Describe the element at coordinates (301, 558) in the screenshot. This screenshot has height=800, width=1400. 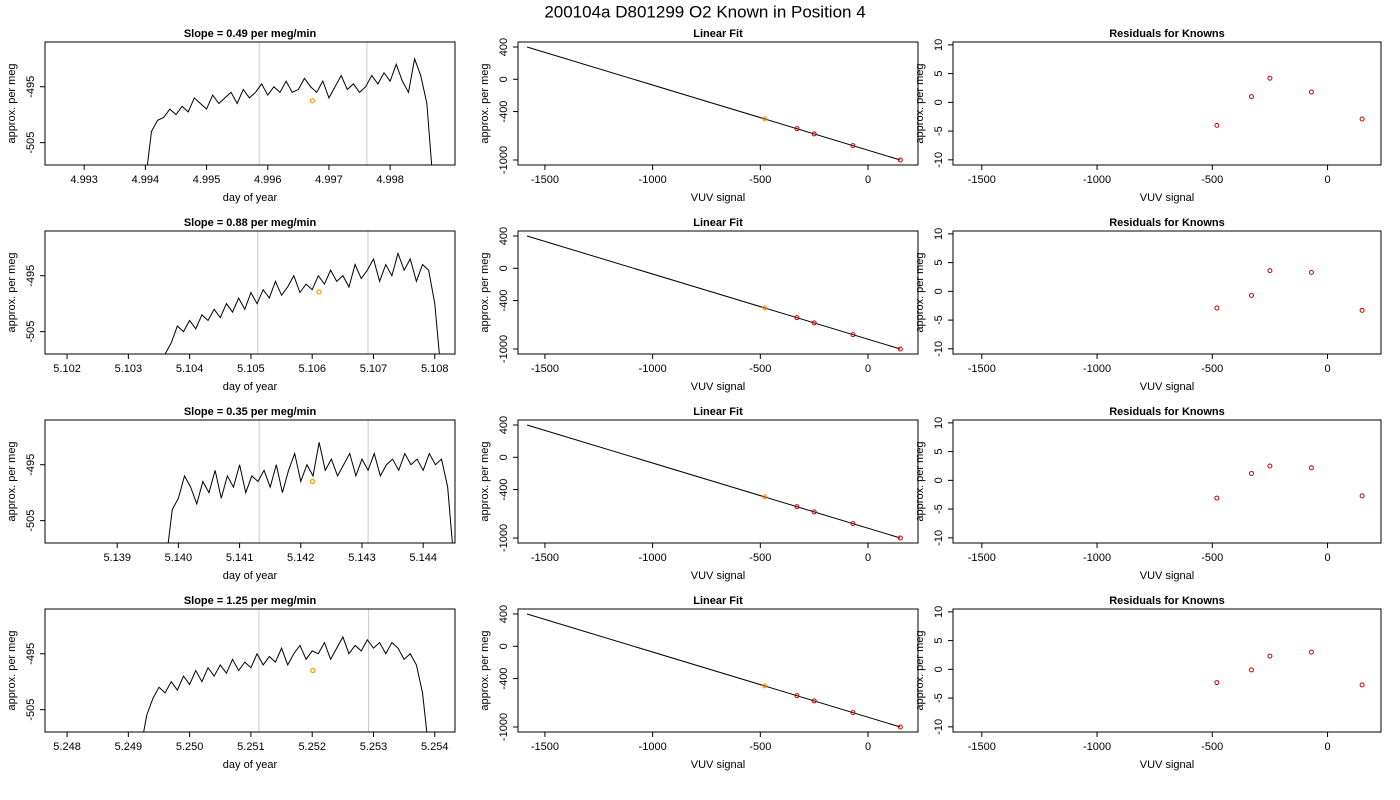
I see `x-tick-label: 5.142` at that location.